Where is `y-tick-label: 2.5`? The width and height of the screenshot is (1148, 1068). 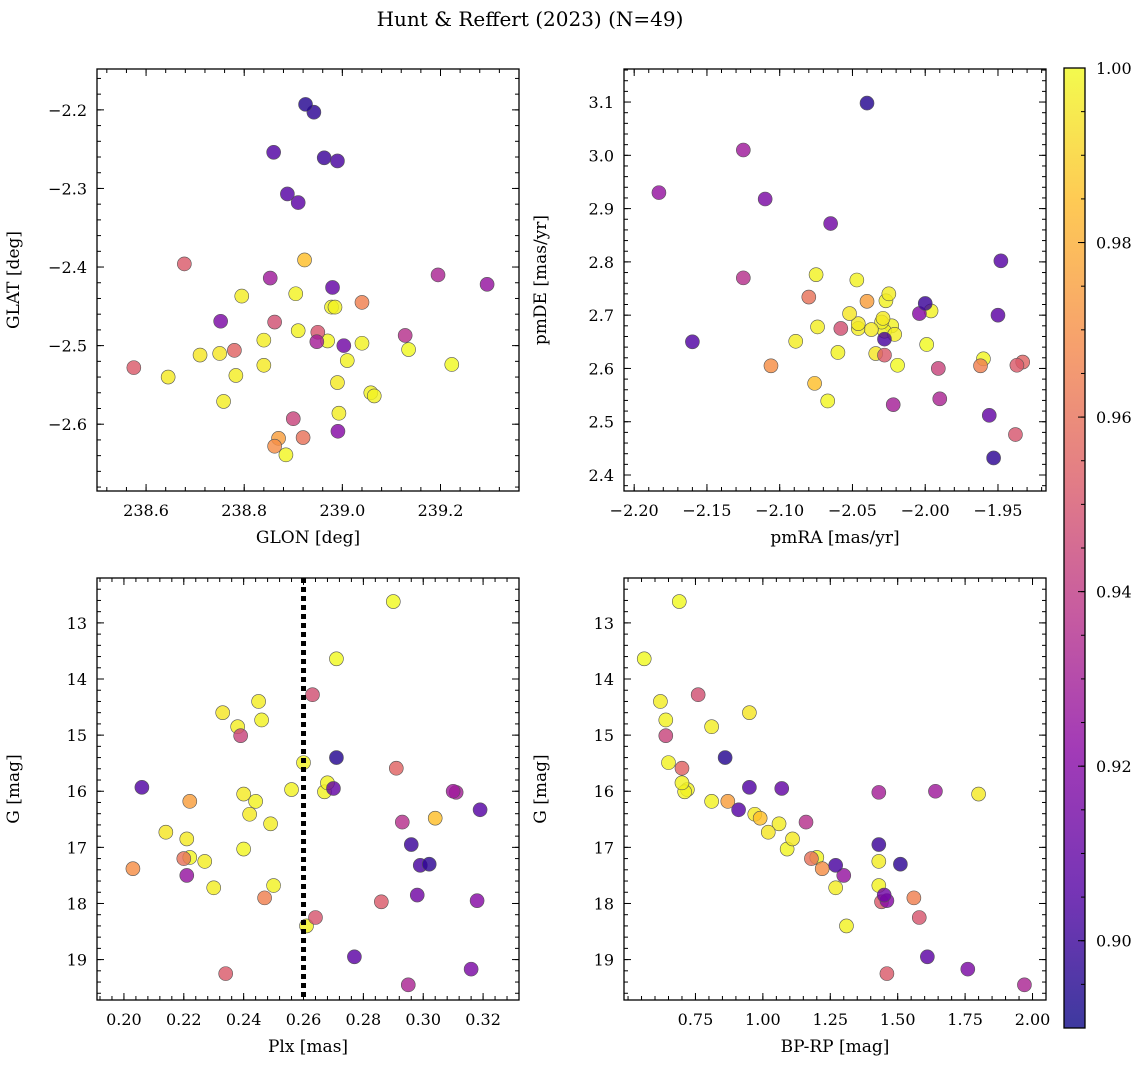
y-tick-label: 2.5 is located at coordinates (601, 422).